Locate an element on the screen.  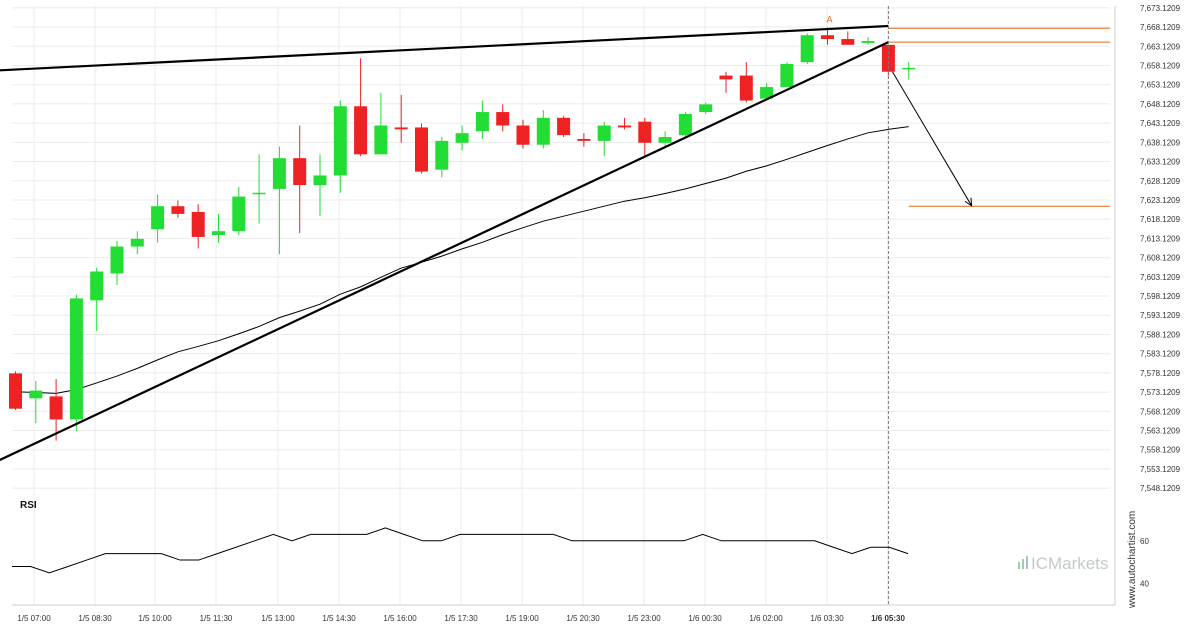
y-tick-label: 7,608.1209 is located at coordinates (1160, 258).